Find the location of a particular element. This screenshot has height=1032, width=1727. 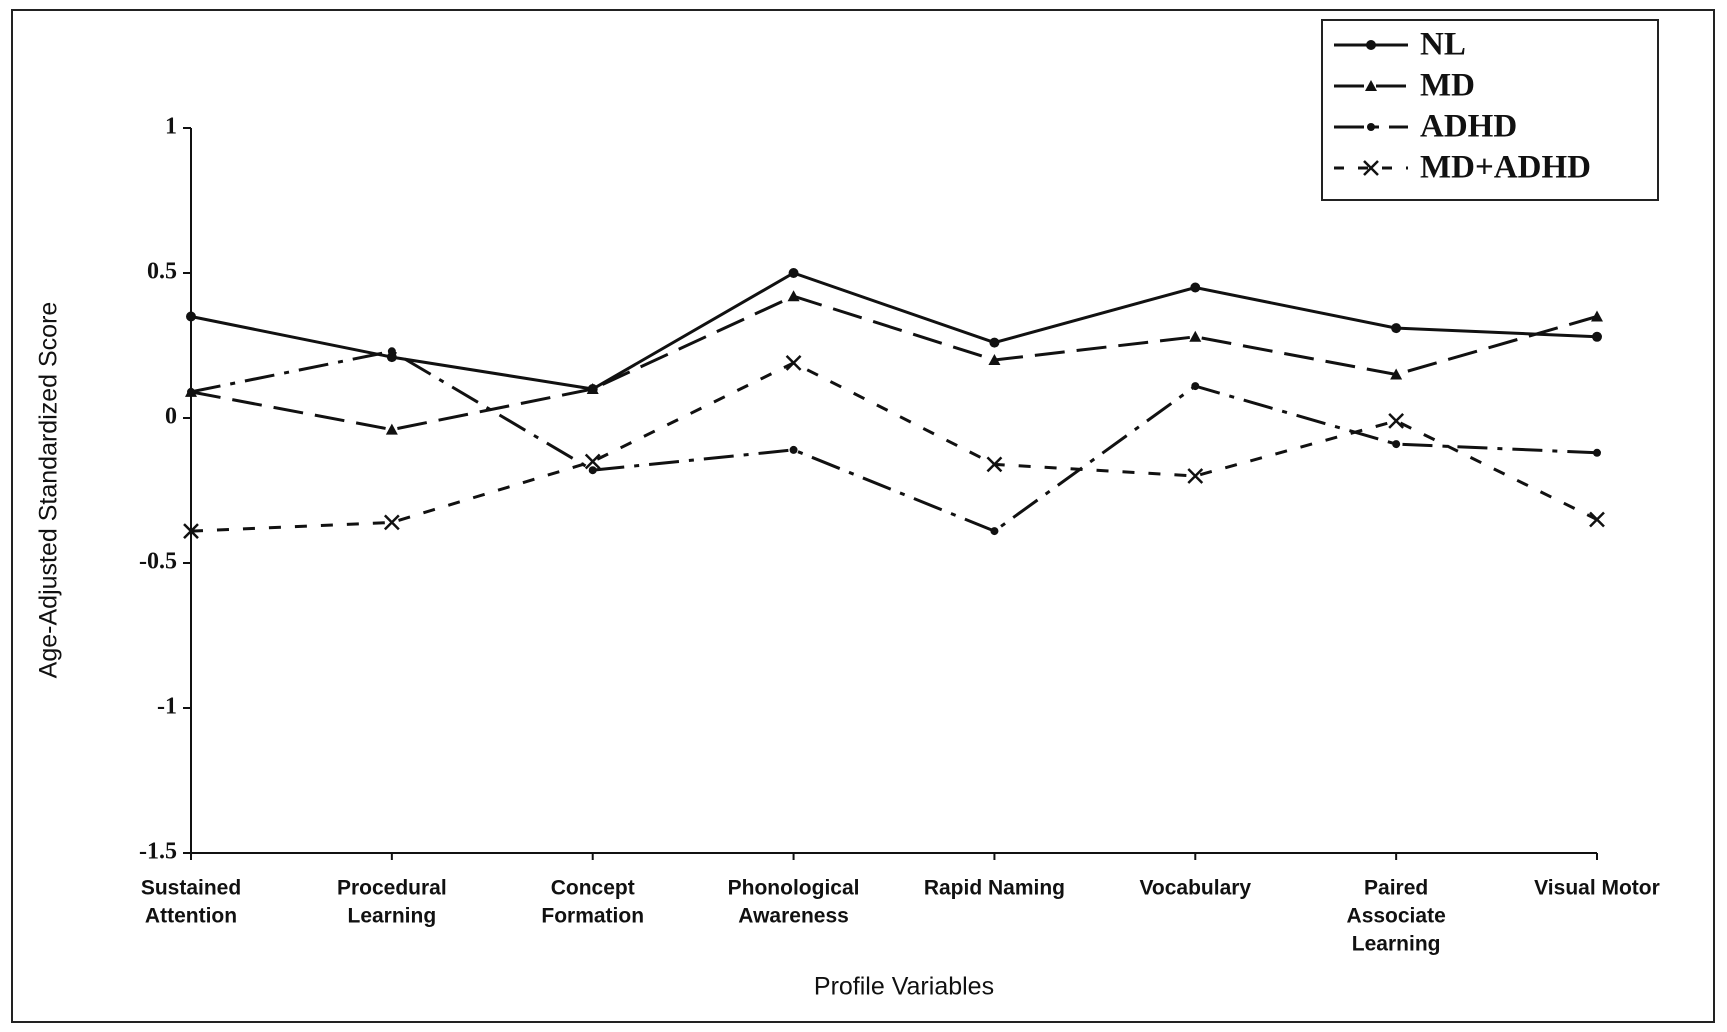

x-tick-label: Formation is located at coordinates (592, 916).